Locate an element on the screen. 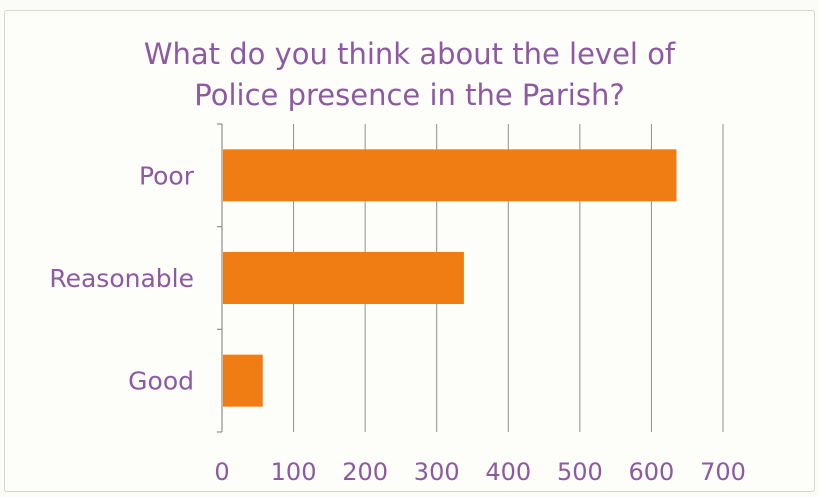 The width and height of the screenshot is (819, 497). category-label-poor: Poor is located at coordinates (167, 175).